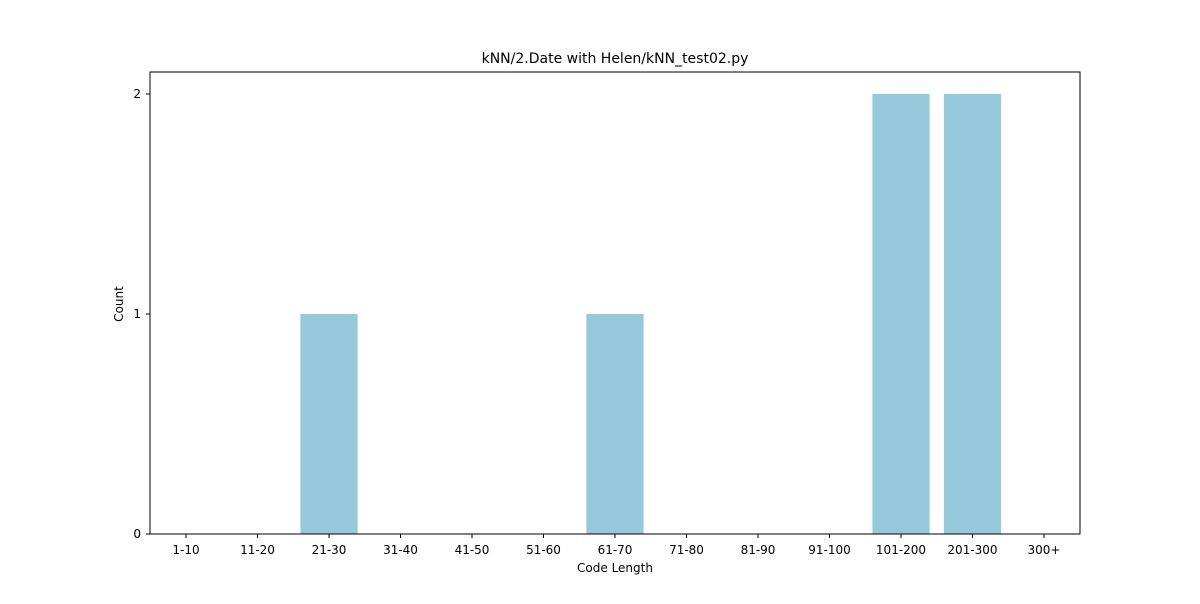 This screenshot has height=604, width=1200. I want to click on x-tick-label: 51-60, so click(543, 550).